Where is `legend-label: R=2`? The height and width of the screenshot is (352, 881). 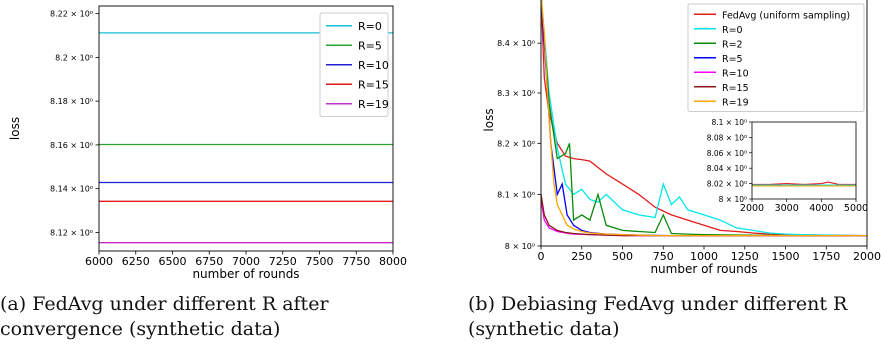
legend-label: R=2 is located at coordinates (732, 44).